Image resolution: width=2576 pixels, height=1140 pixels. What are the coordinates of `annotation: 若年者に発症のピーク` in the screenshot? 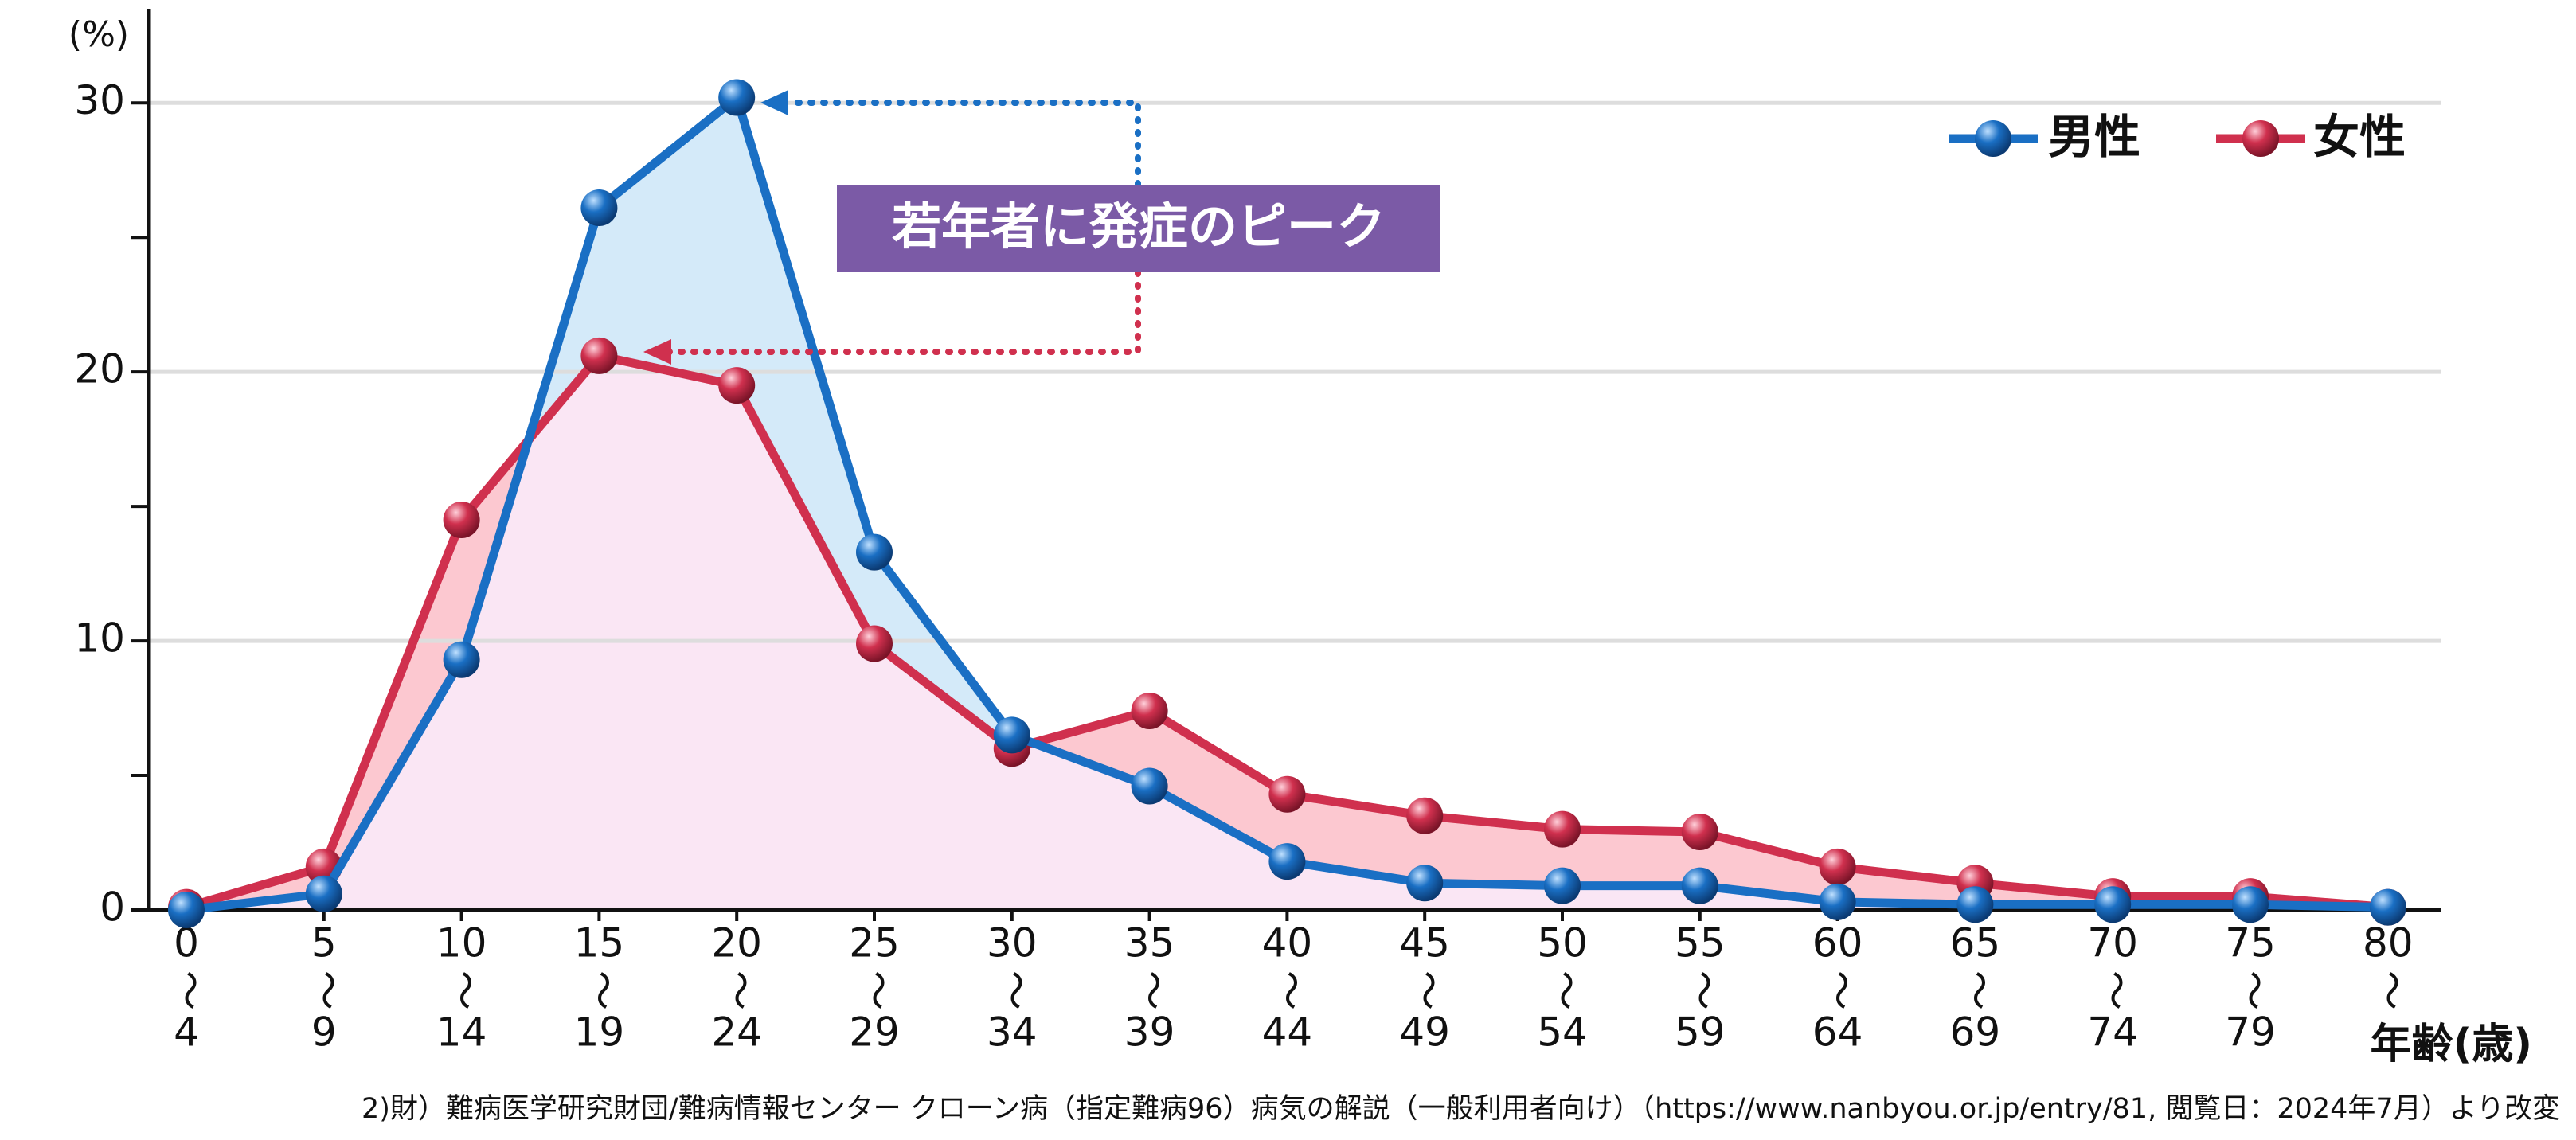 It's located at (1041, 227).